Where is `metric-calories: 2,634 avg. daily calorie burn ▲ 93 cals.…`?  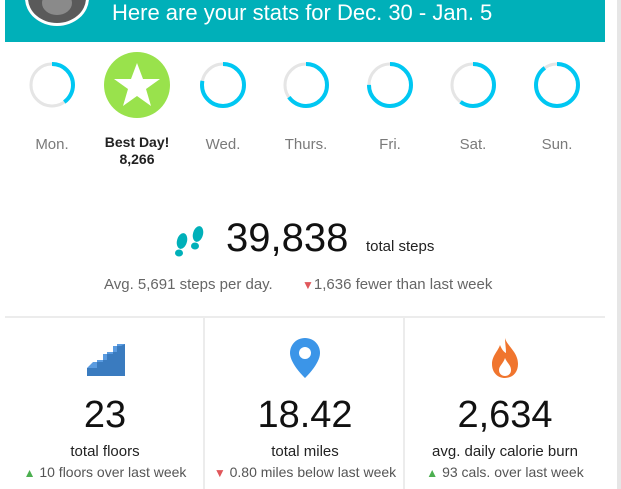
metric-calories: 2,634 avg. daily calorie burn ▲ 93 cals.… is located at coordinates (505, 409).